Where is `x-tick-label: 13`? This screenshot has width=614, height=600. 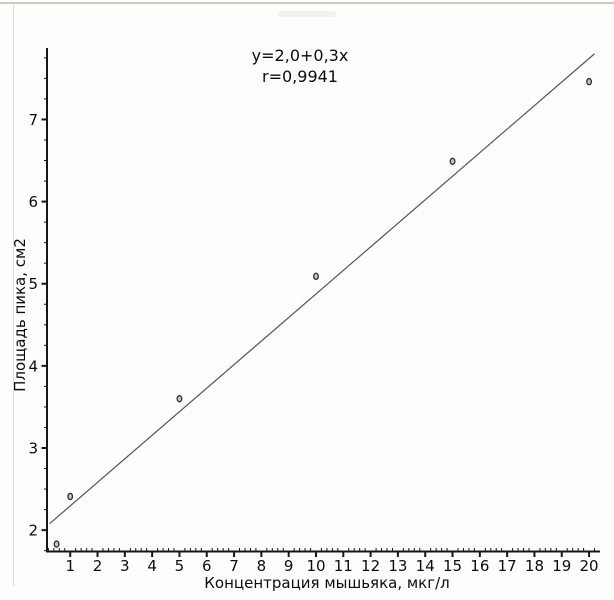
x-tick-label: 13 is located at coordinates (397, 566).